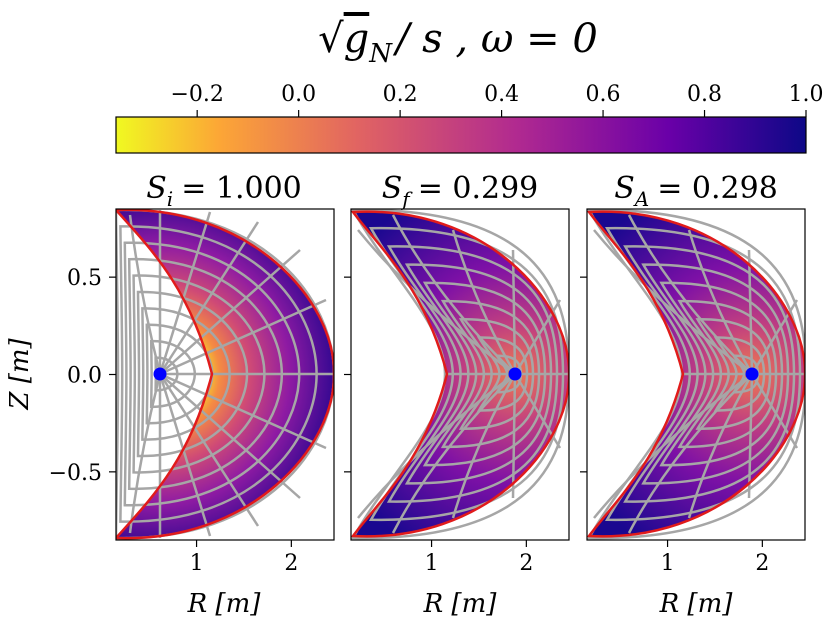 This screenshot has width=830, height=623. What do you see at coordinates (460, 191) in the screenshot?
I see `panel-final-title: Sf = 0.299` at bounding box center [460, 191].